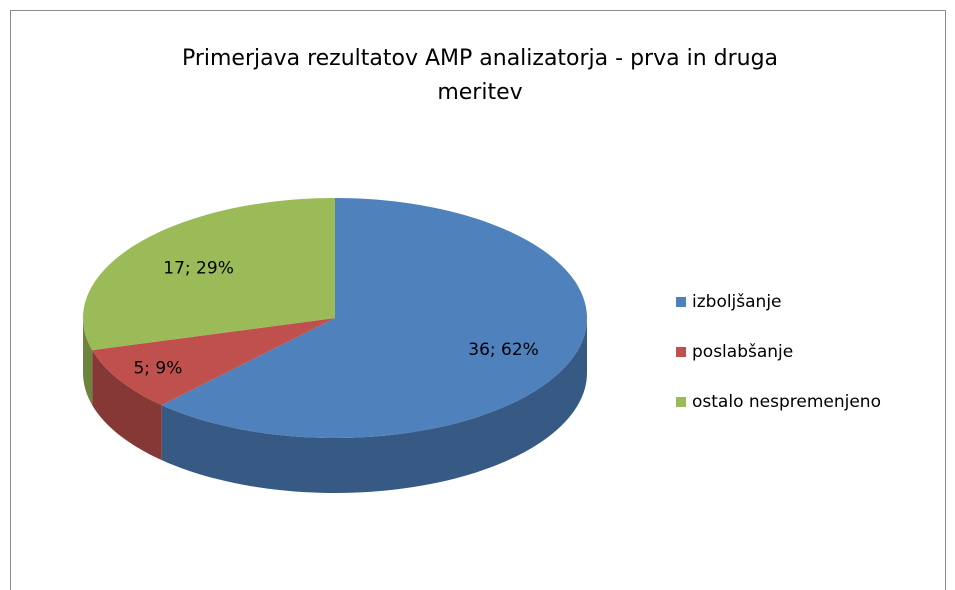  I want to click on legend-label: ostalo nespremenjeno, so click(786, 402).